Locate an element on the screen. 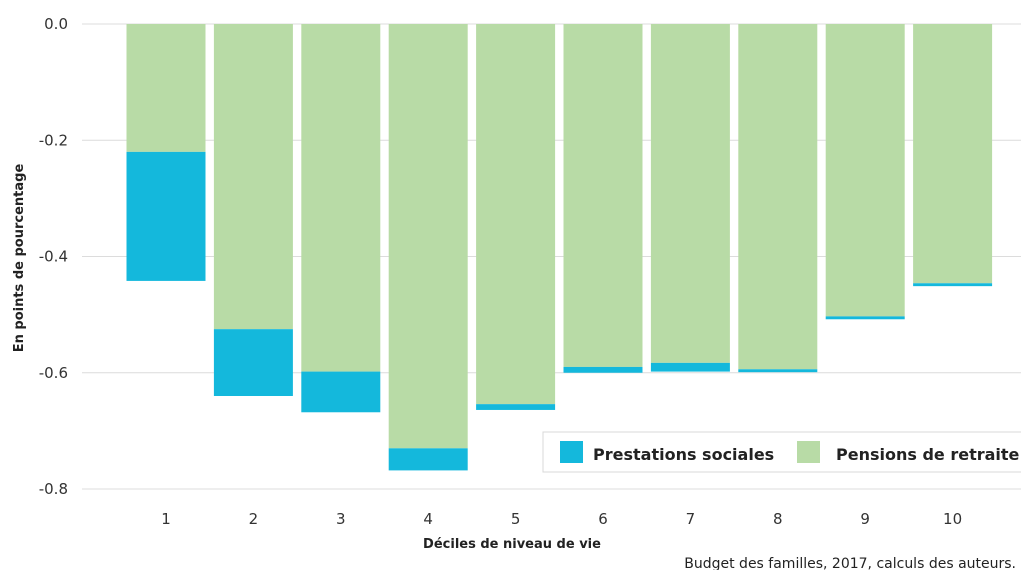 The width and height of the screenshot is (1021, 570). y-tick-label: 0.0 is located at coordinates (56, 24).